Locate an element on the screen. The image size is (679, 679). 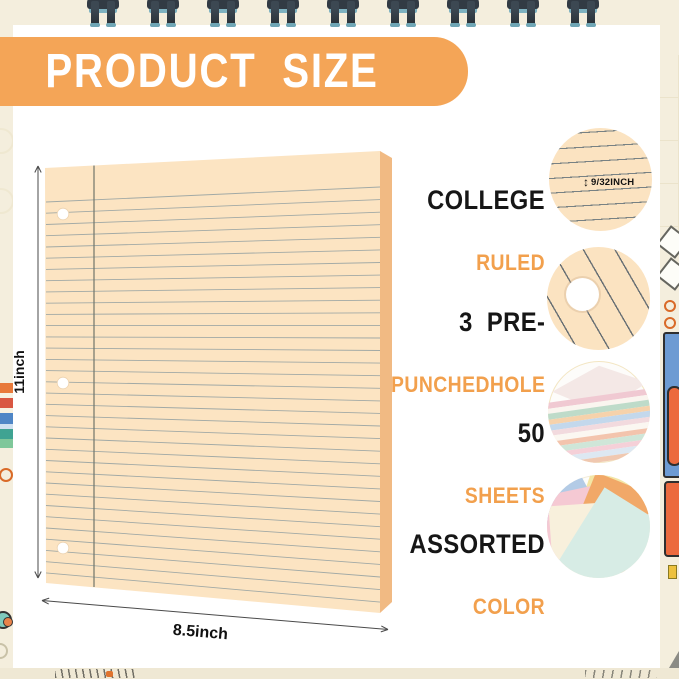
spiral-binding is located at coordinates (343, 15).